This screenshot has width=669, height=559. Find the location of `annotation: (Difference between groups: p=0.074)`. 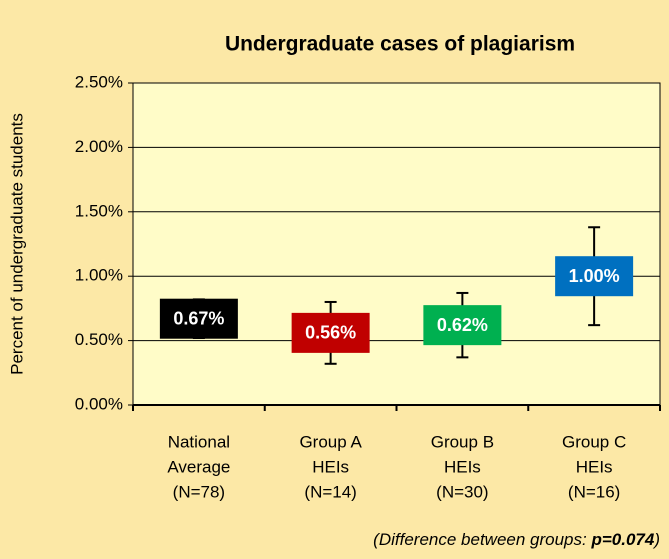

annotation: (Difference between groups: p=0.074) is located at coordinates (516, 539).